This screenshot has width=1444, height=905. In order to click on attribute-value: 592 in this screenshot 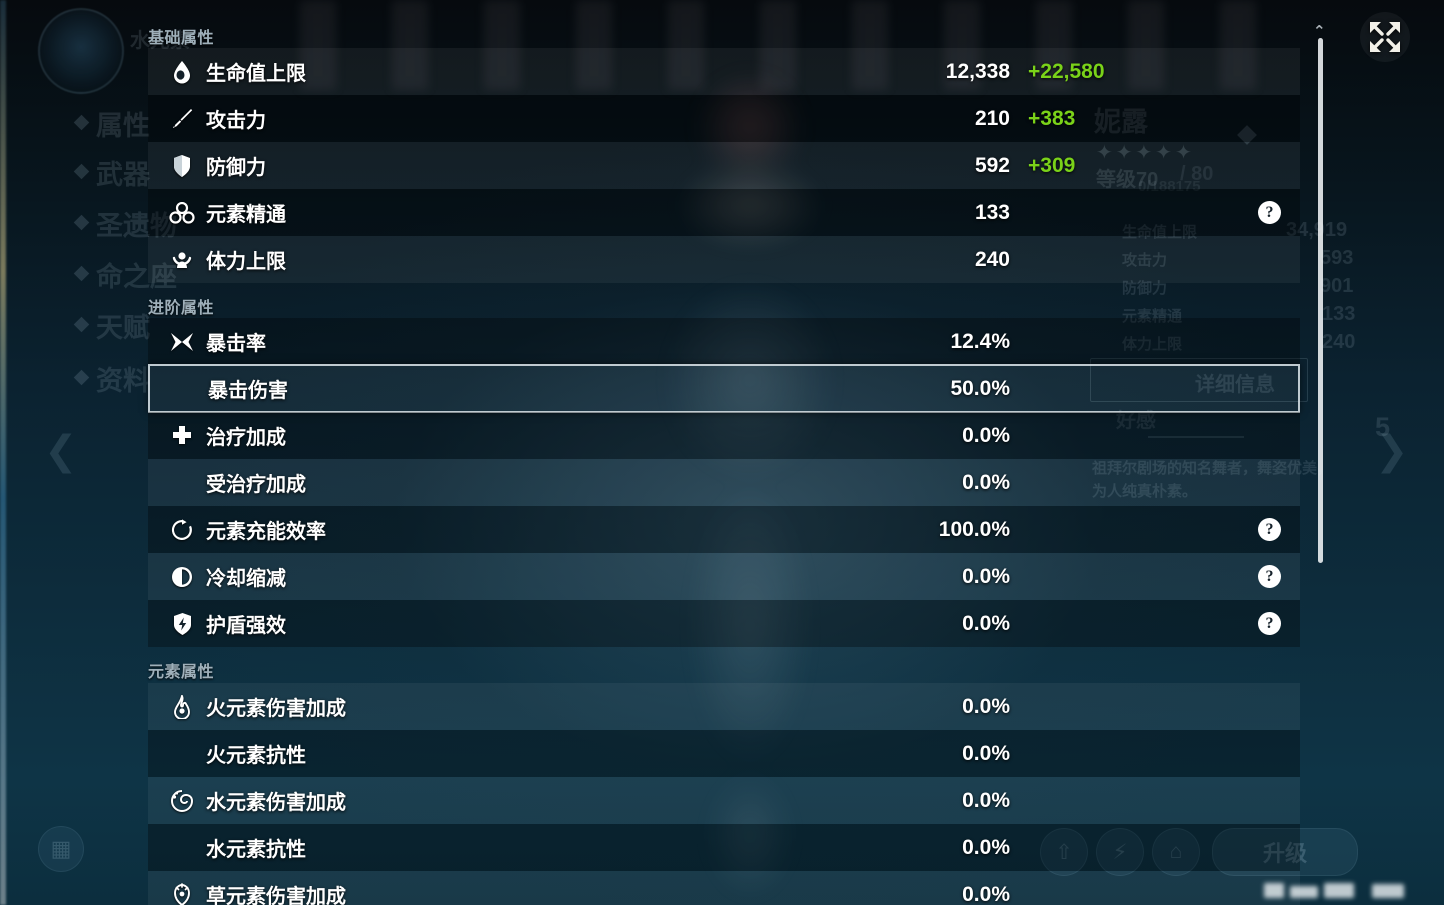, I will do `click(992, 165)`.